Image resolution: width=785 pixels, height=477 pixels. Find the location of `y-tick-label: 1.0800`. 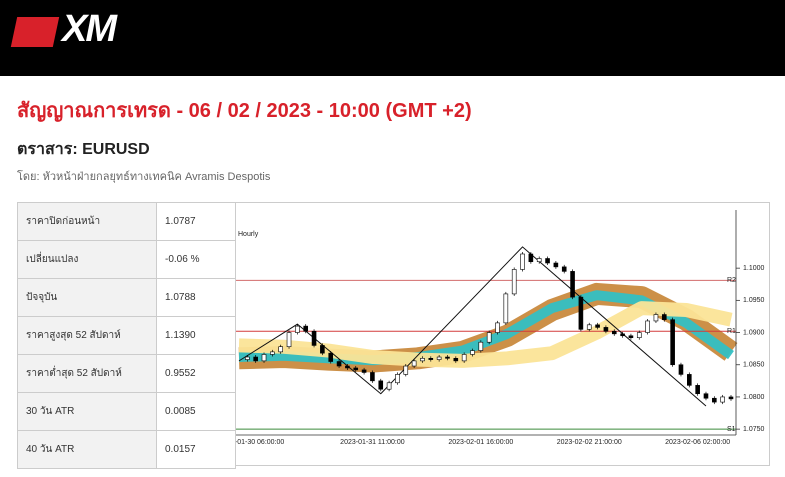

y-tick-label: 1.0800 is located at coordinates (754, 397).